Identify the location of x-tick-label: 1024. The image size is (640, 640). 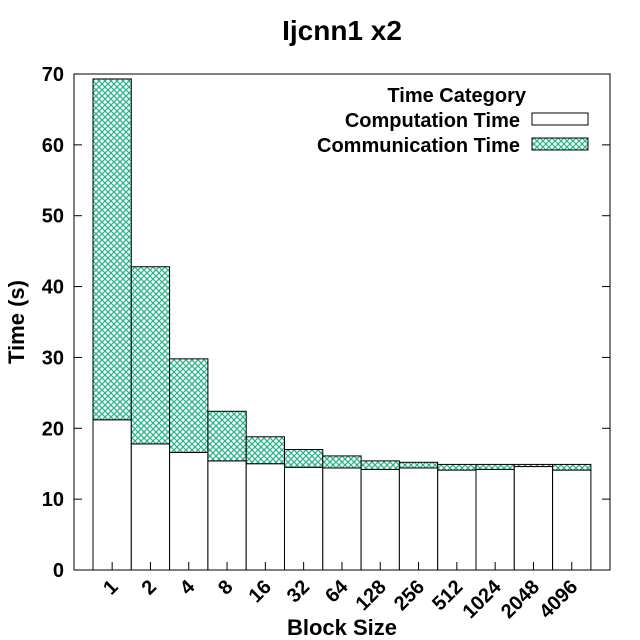
(483, 599).